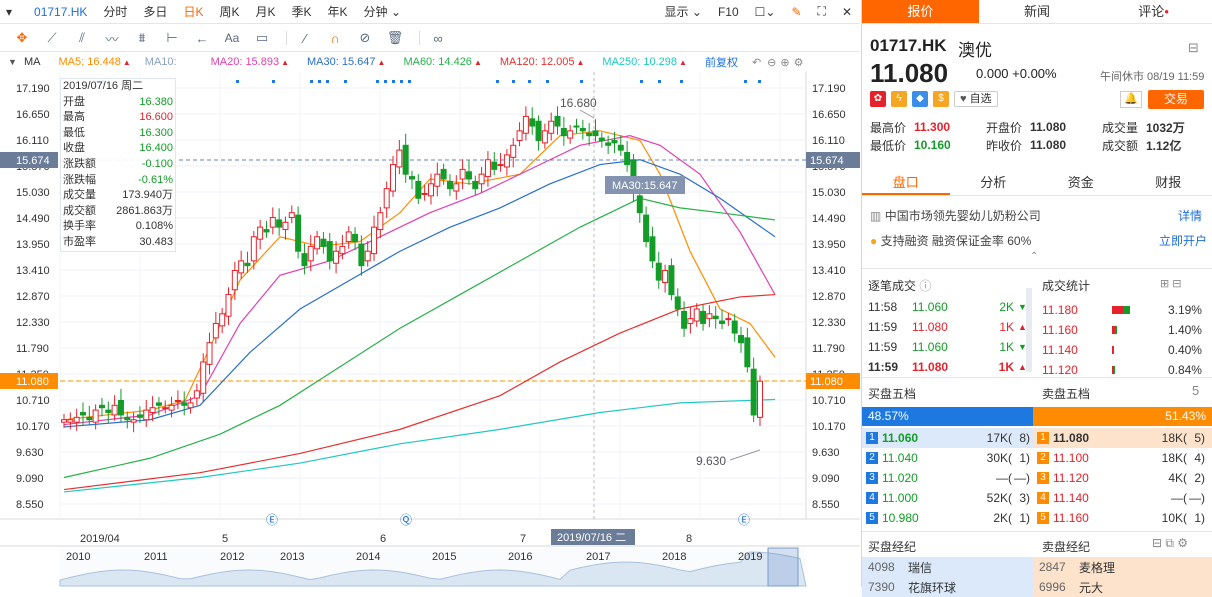 Image resolution: width=1212 pixels, height=597 pixels. I want to click on draw-line-icon: ∕, so click(305, 38).